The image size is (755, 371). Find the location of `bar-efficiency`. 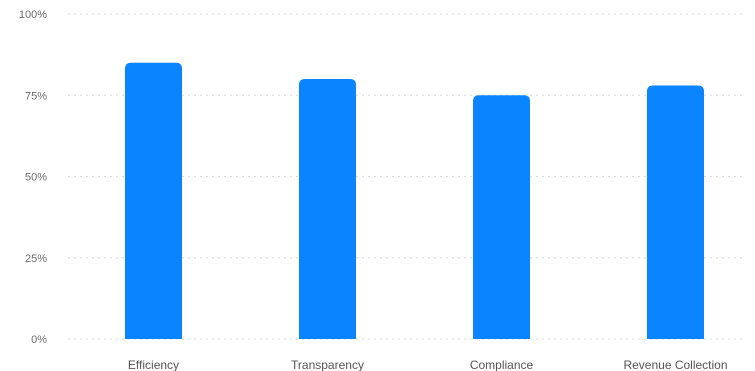

bar-efficiency is located at coordinates (153, 200).